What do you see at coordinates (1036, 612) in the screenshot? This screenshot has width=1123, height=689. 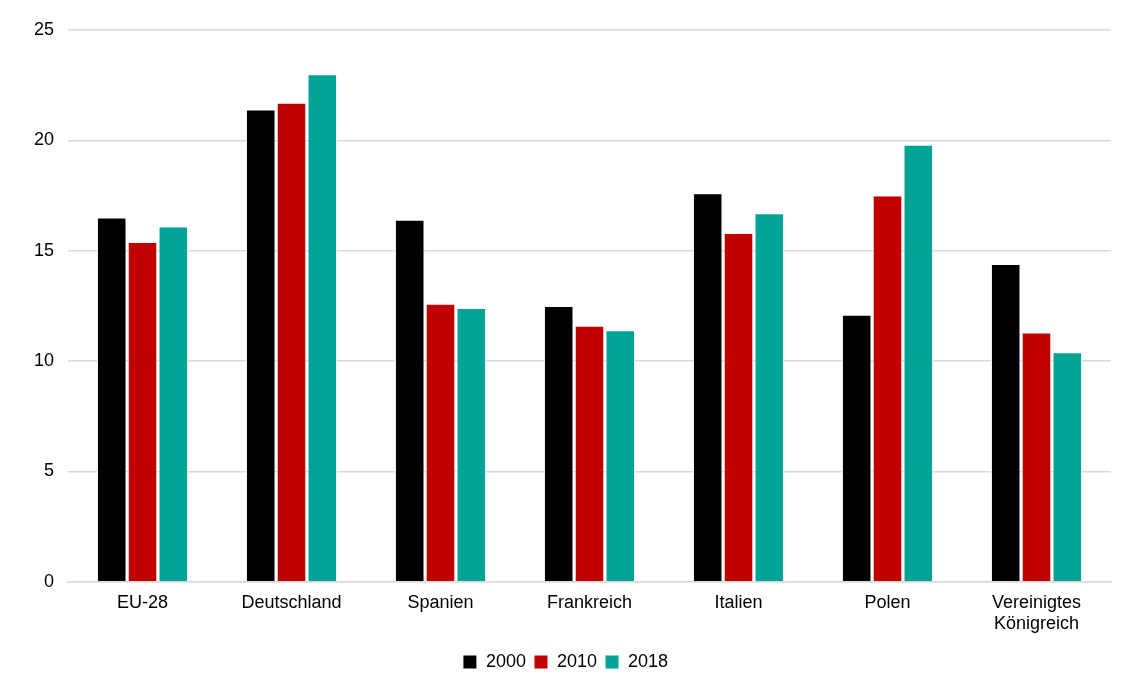 I see `x-tick-label: Vereinigtes Königreich` at bounding box center [1036, 612].